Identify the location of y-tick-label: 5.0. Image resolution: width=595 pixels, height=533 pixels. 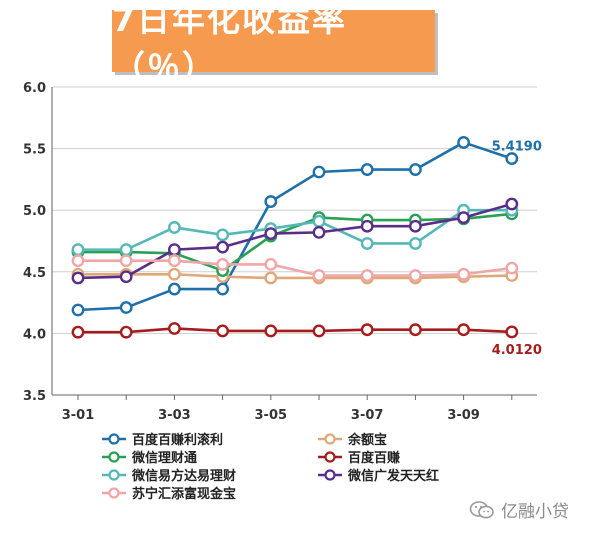
(34, 211).